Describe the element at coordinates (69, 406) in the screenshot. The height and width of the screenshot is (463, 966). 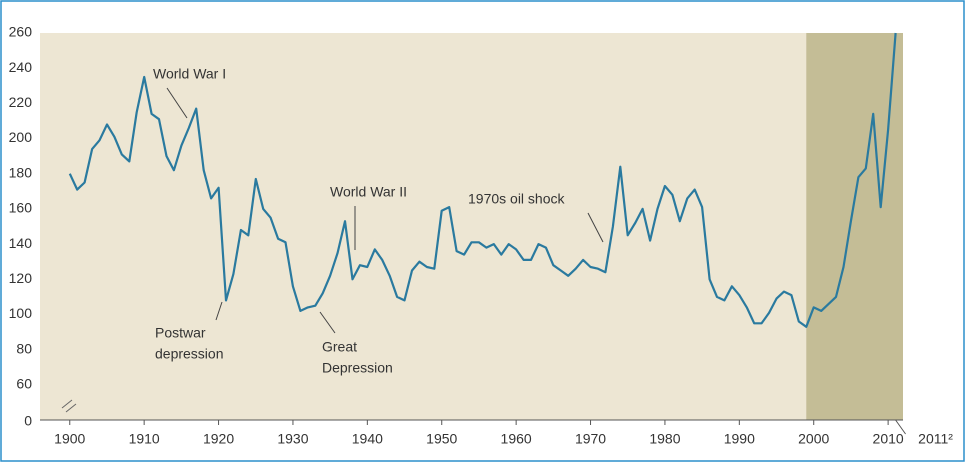
I see `axis-break` at that location.